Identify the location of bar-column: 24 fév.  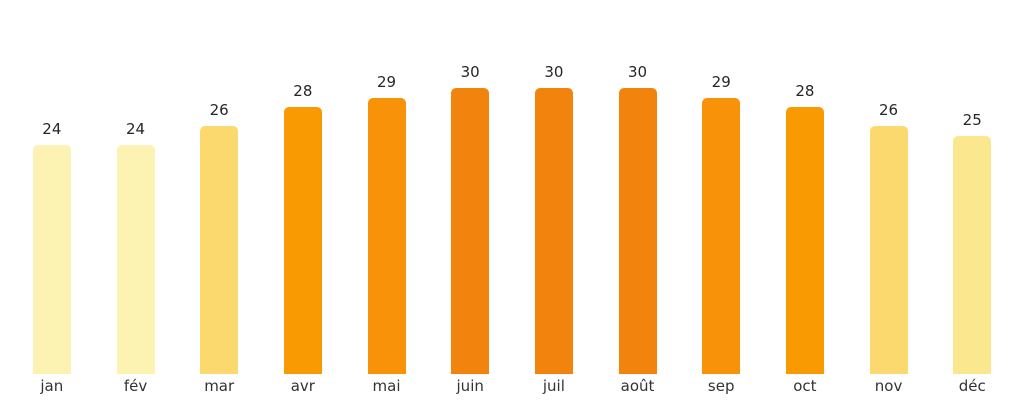
(136, 202).